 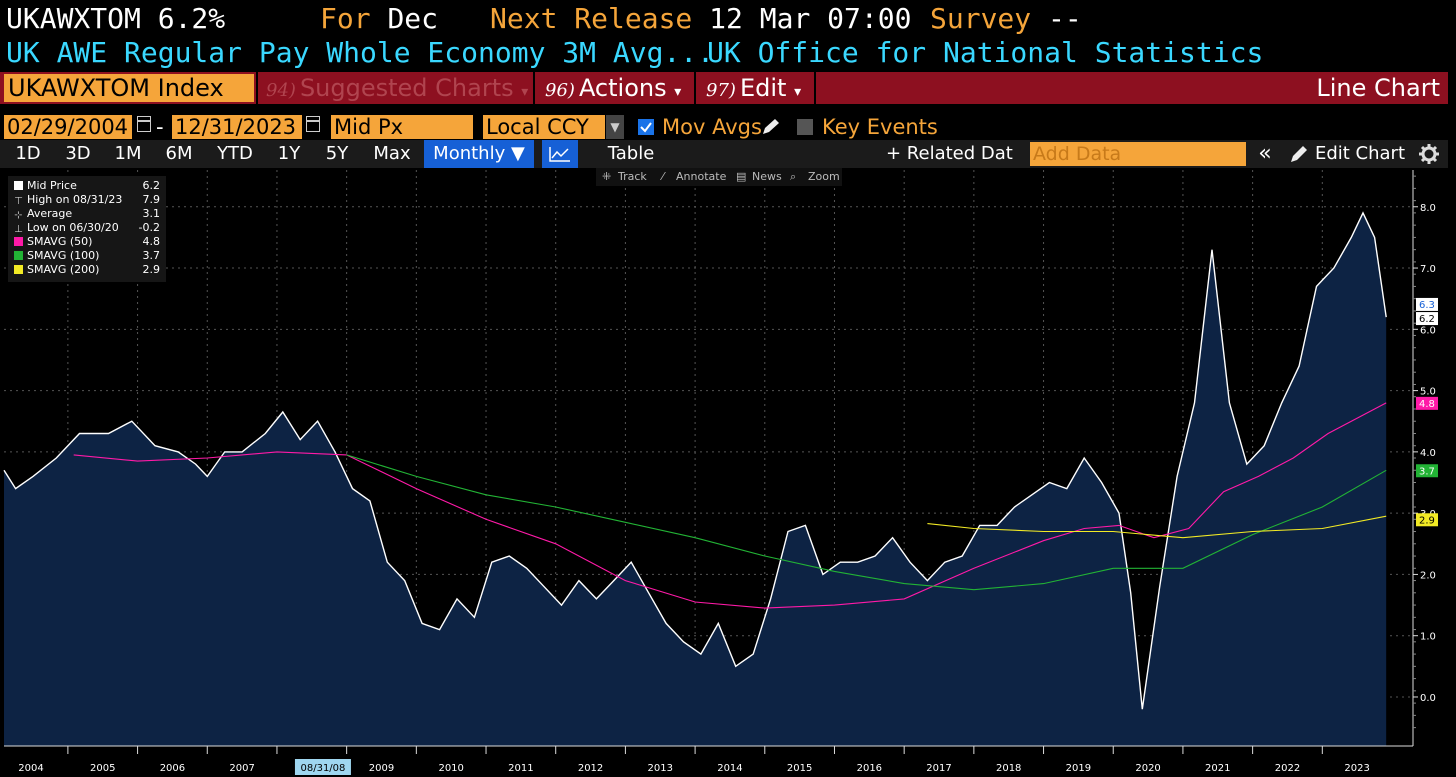 What do you see at coordinates (151, 199) in the screenshot?
I see `legend-value: 7.9` at bounding box center [151, 199].